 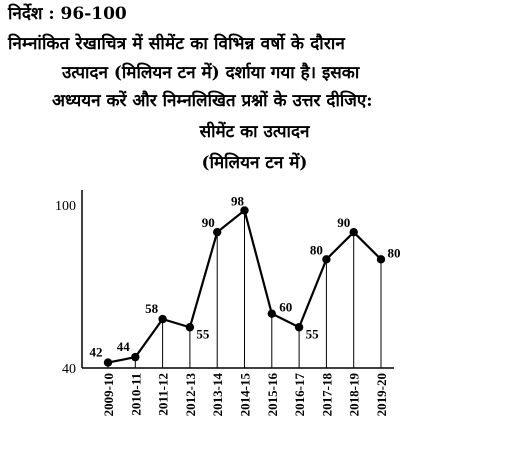 What do you see at coordinates (69, 369) in the screenshot?
I see `y-tick-label: 40` at bounding box center [69, 369].